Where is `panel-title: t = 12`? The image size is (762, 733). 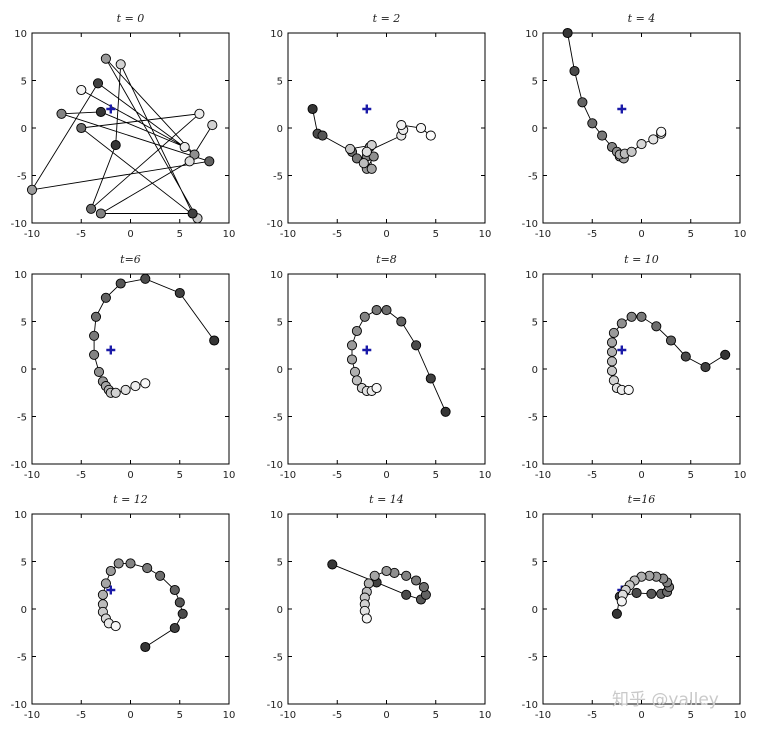
panel-title: t = 12 is located at coordinates (130, 499).